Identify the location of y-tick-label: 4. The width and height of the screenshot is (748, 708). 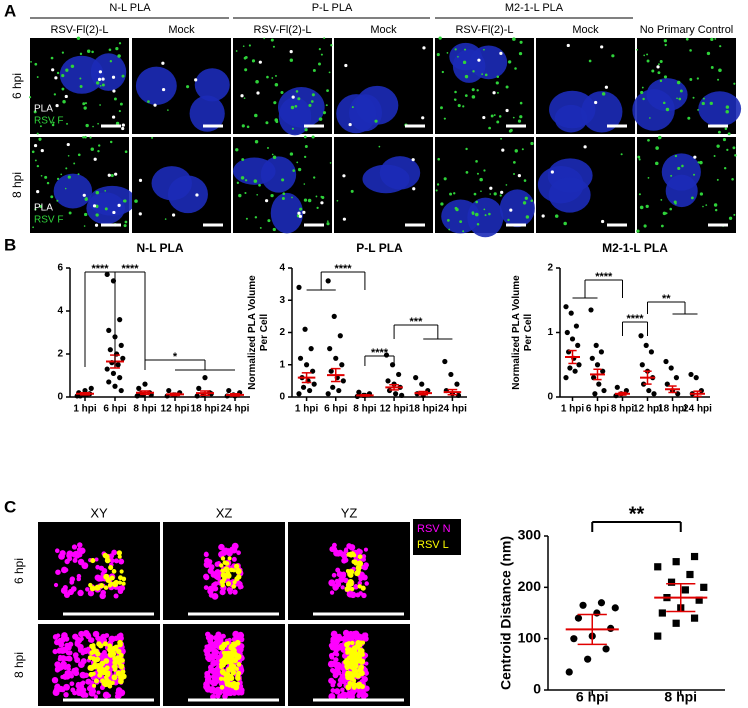
(282, 268).